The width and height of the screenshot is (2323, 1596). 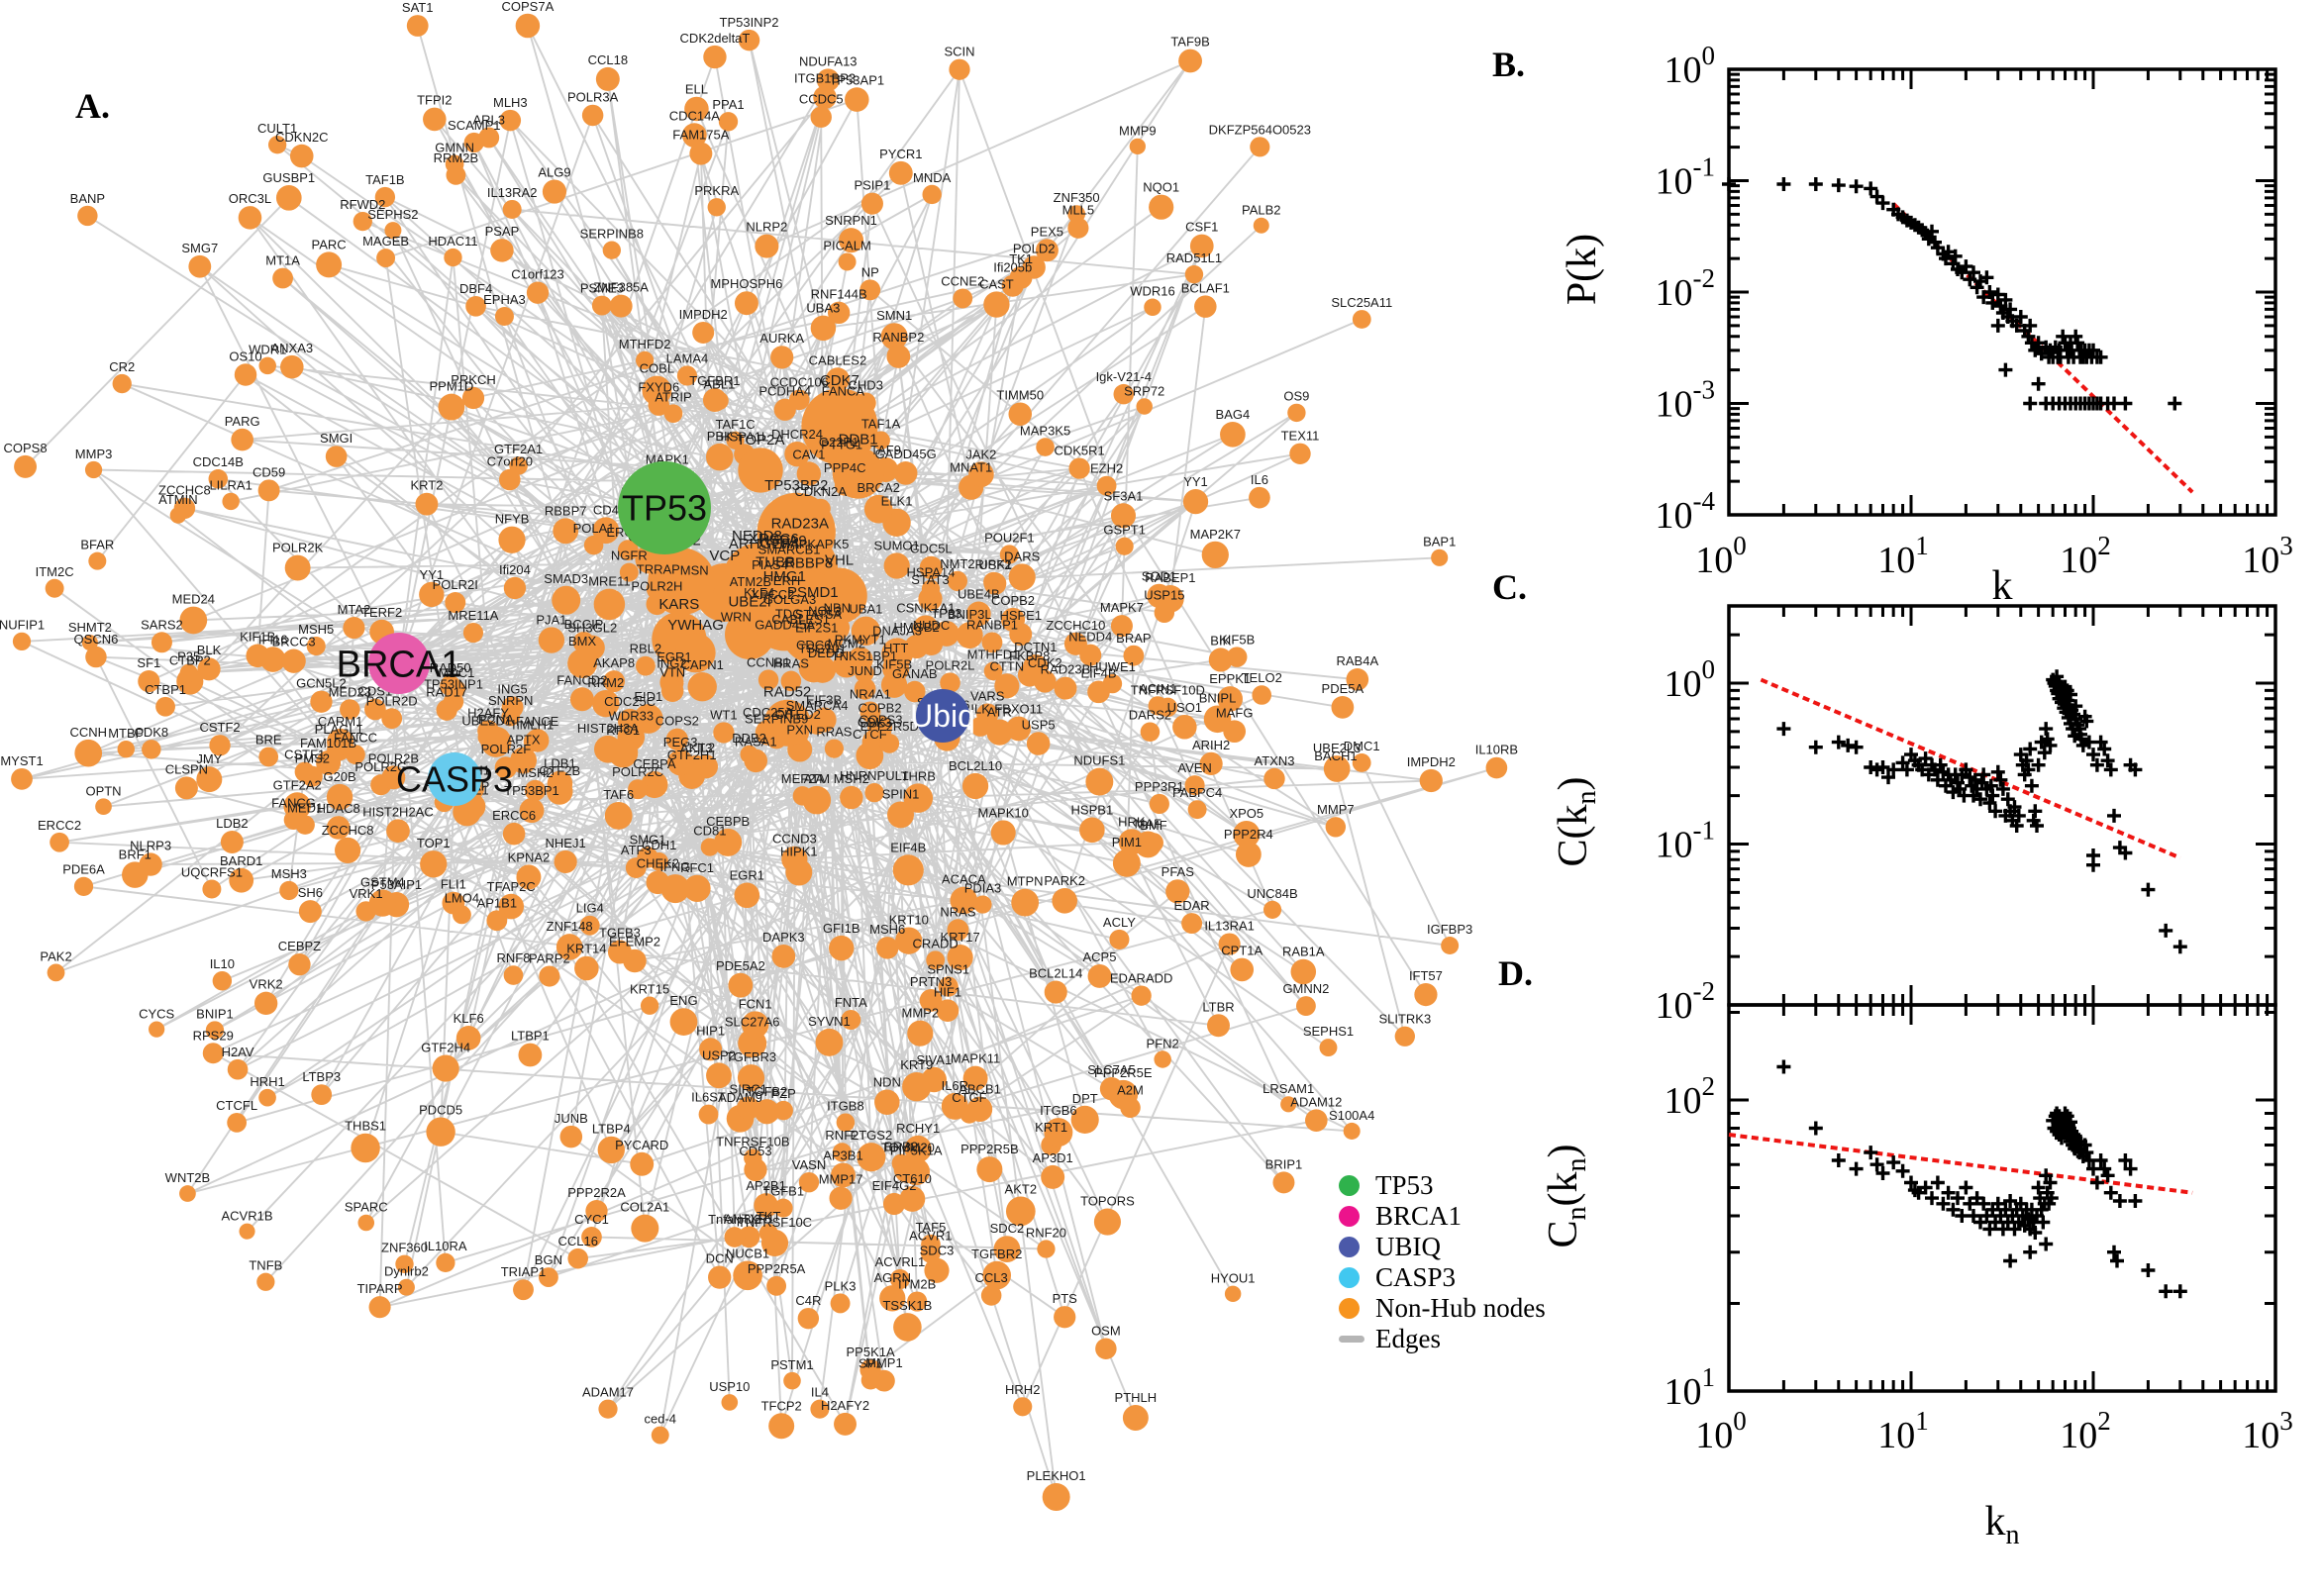 What do you see at coordinates (1168, 690) in the screenshot?
I see `network-node-label: TNFRSF10D` at bounding box center [1168, 690].